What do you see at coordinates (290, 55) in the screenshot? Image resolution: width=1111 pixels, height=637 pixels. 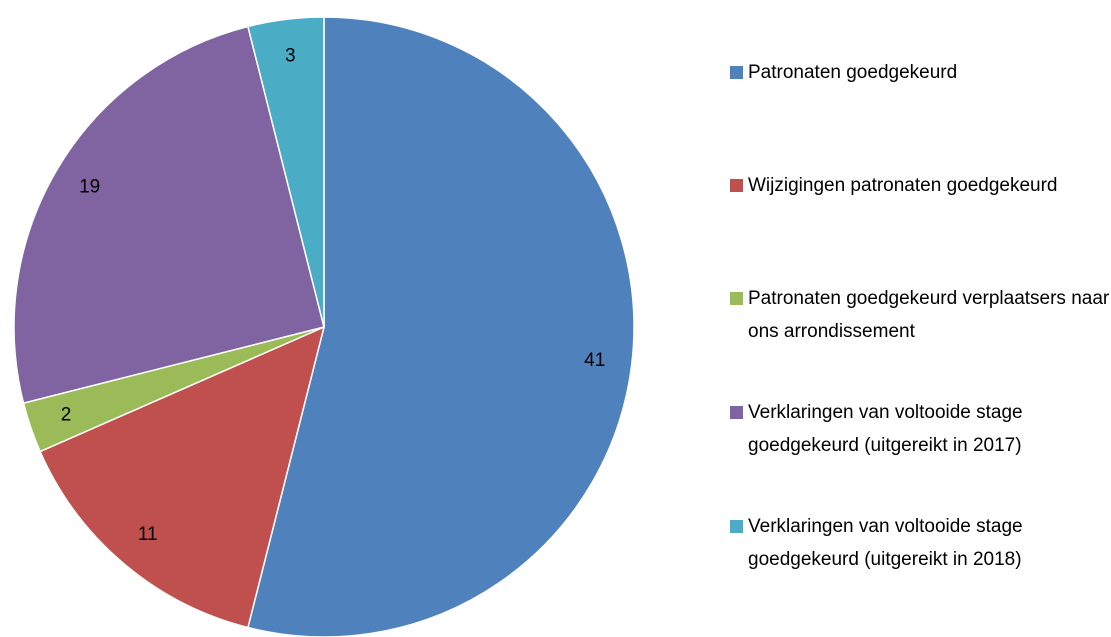 I see `data-label: 3` at bounding box center [290, 55].